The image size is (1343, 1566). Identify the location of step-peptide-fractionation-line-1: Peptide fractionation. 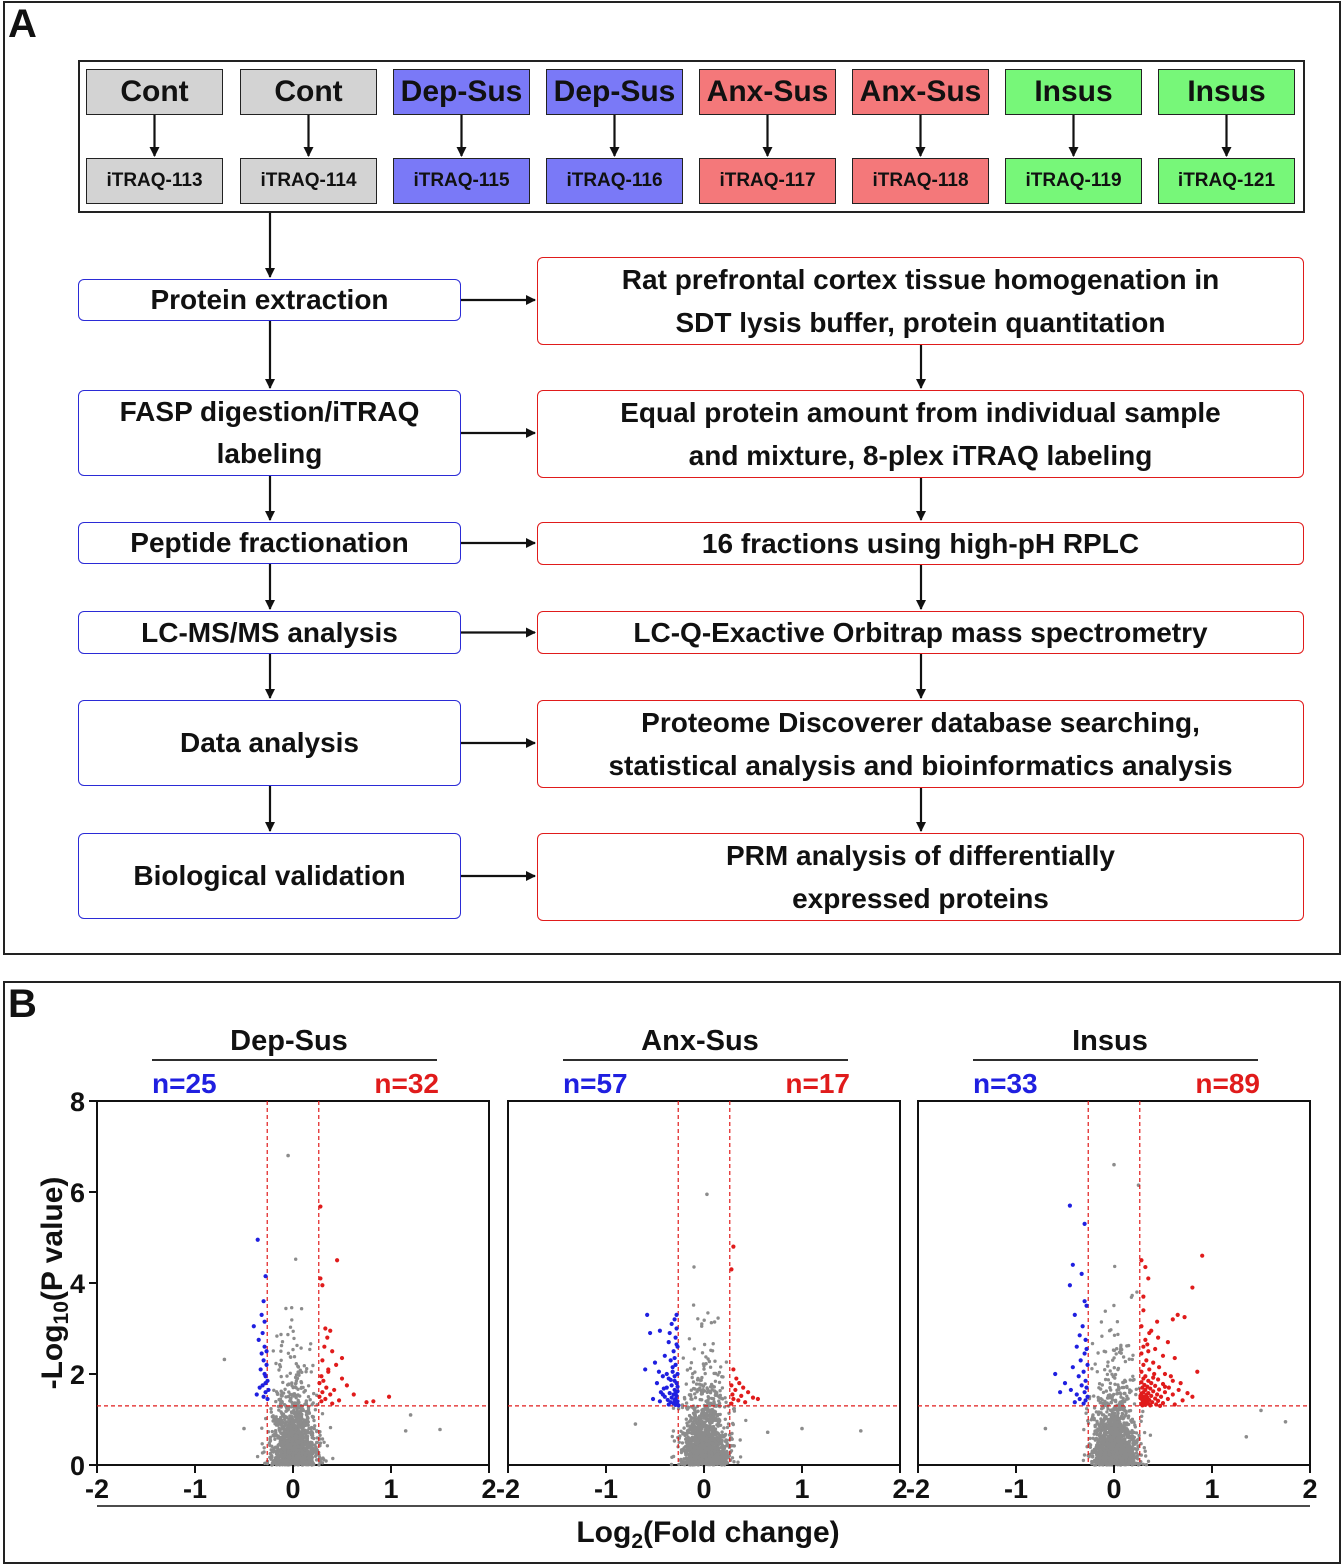
(269, 542).